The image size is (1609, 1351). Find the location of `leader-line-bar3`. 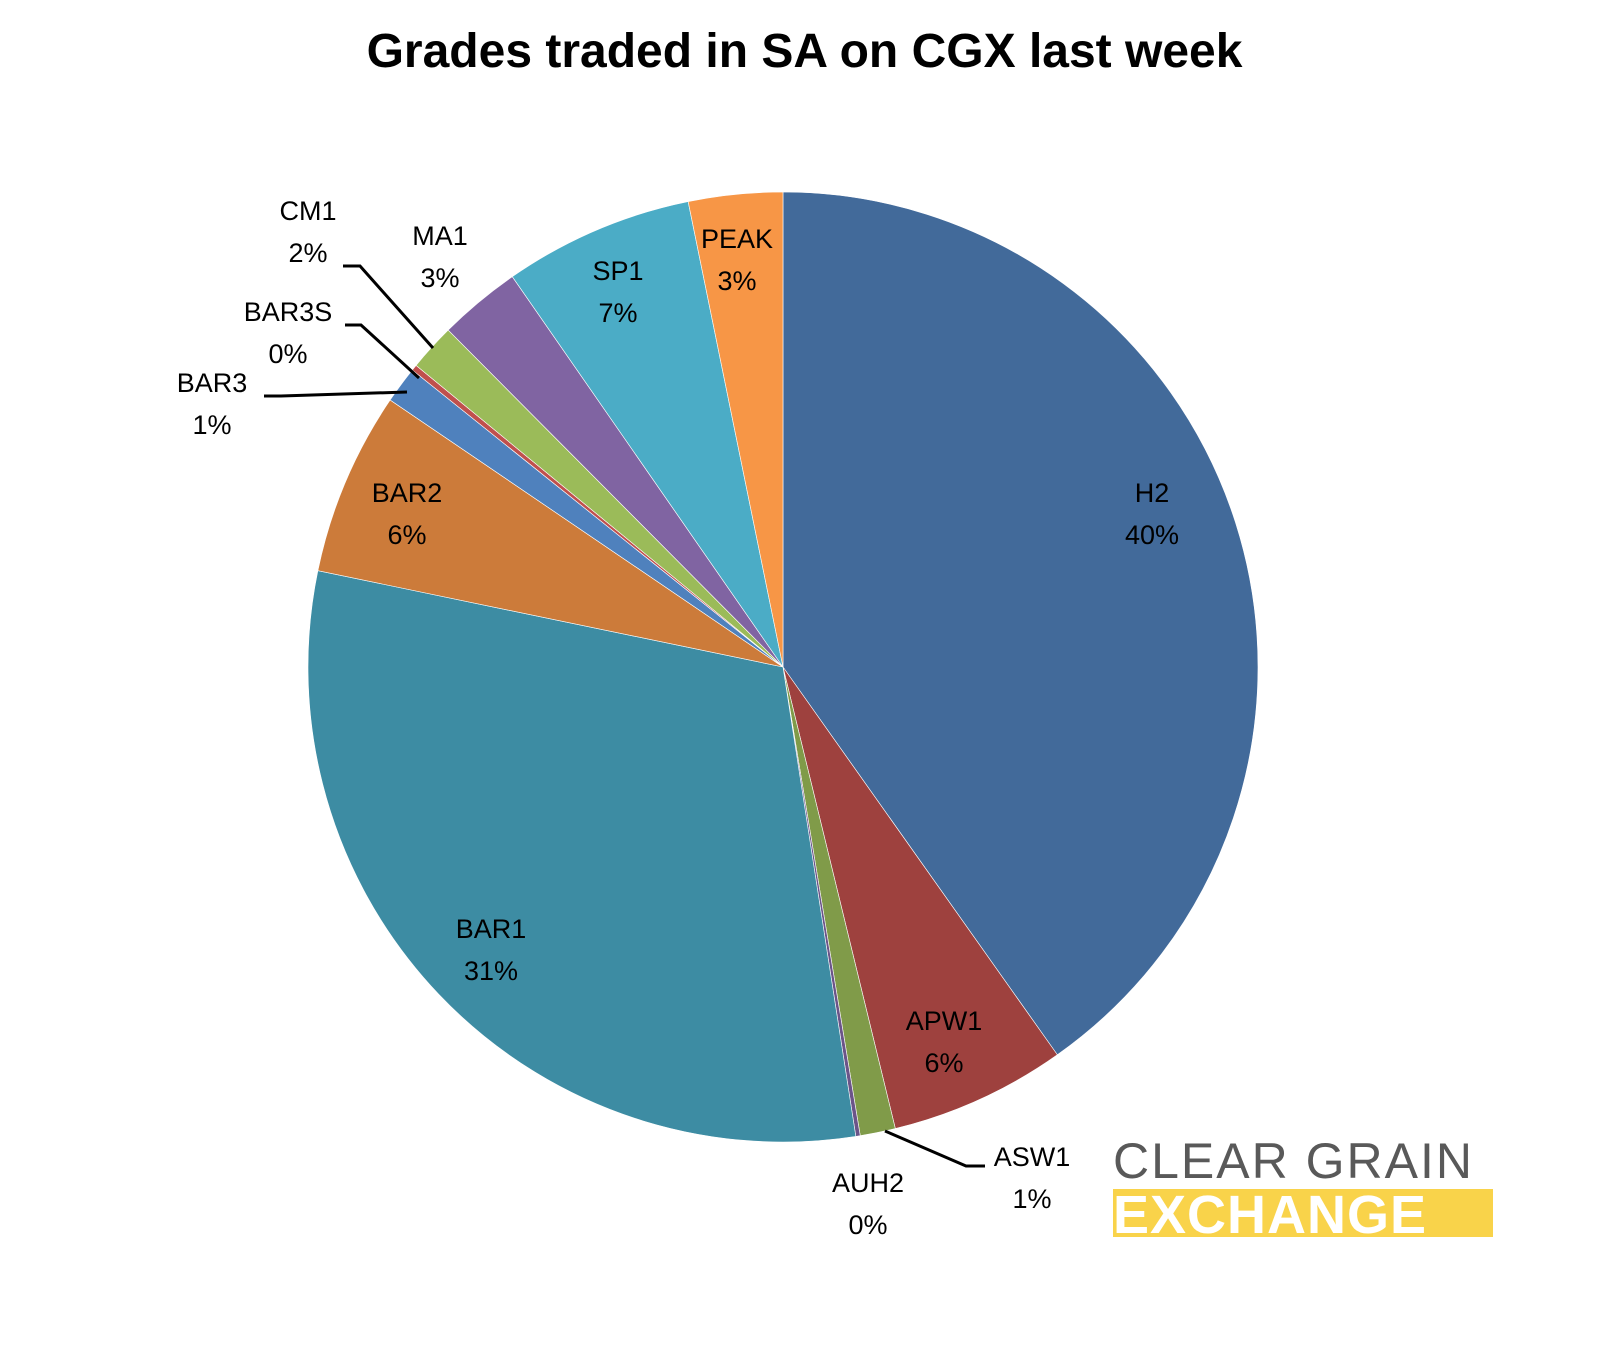

leader-line-bar3 is located at coordinates (336, 394).